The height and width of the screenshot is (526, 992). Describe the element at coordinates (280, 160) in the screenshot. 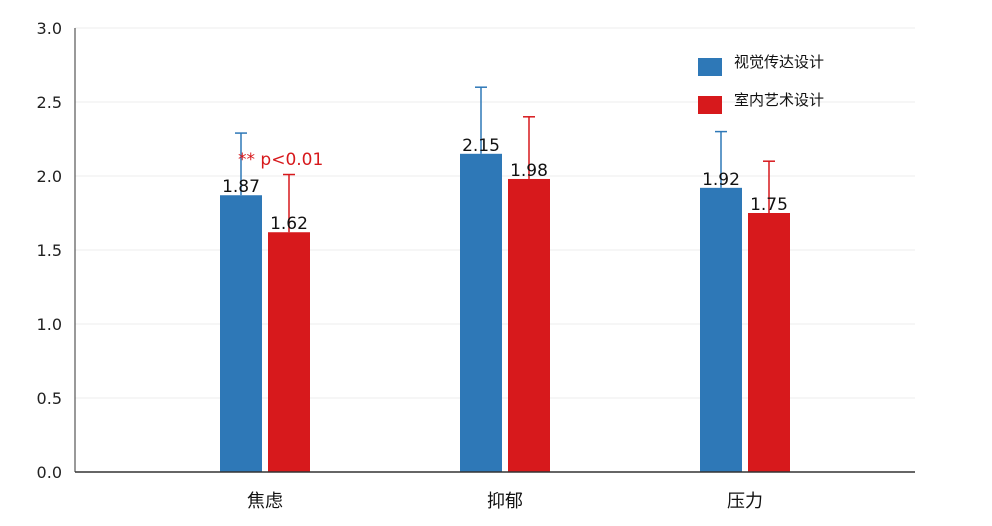

I see `significance-annotation: ** p<0.01` at that location.